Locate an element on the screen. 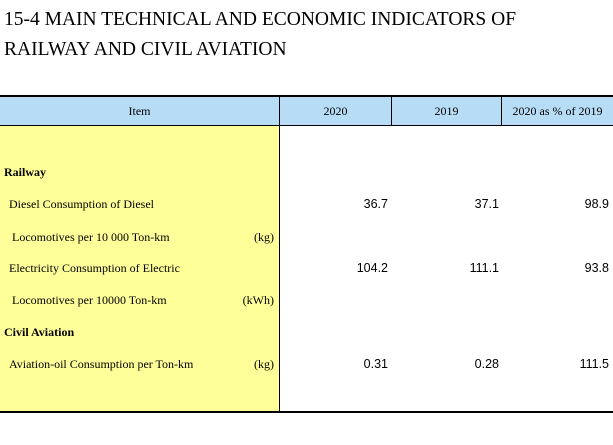 This screenshot has width=613, height=445. header-2020: 2020 is located at coordinates (335, 111).